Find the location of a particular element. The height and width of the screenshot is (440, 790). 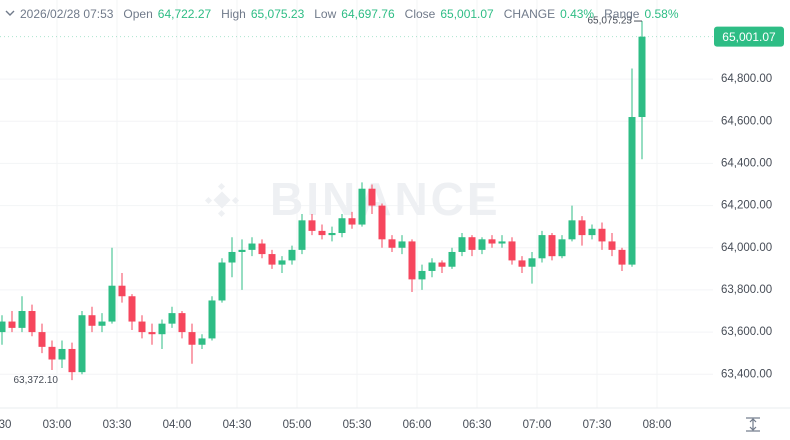

last-price-label: 65,001.07 is located at coordinates (749, 37).